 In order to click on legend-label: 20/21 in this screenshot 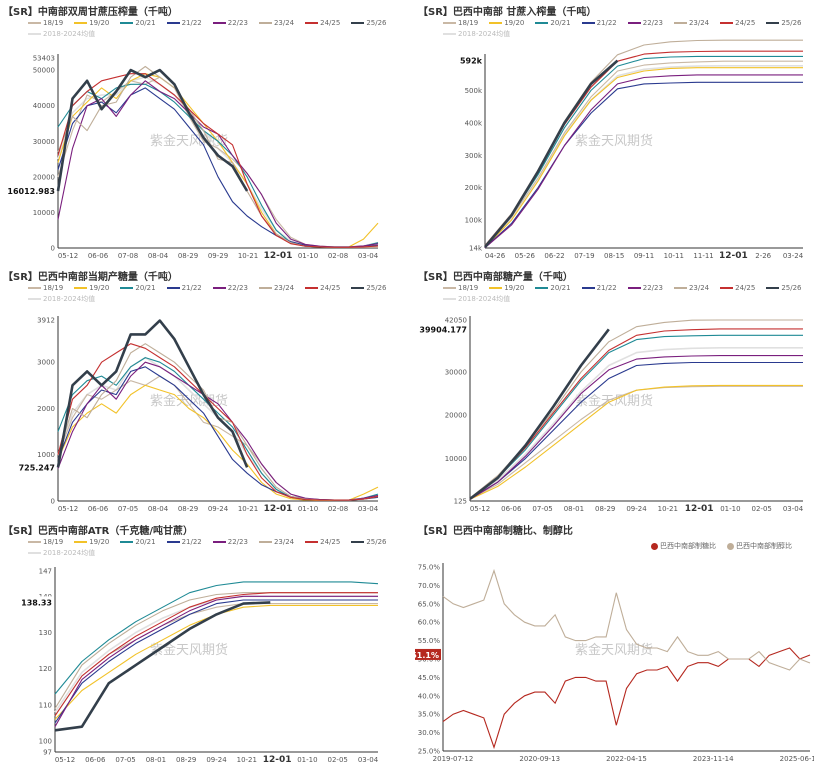, I will do `click(560, 288)`.